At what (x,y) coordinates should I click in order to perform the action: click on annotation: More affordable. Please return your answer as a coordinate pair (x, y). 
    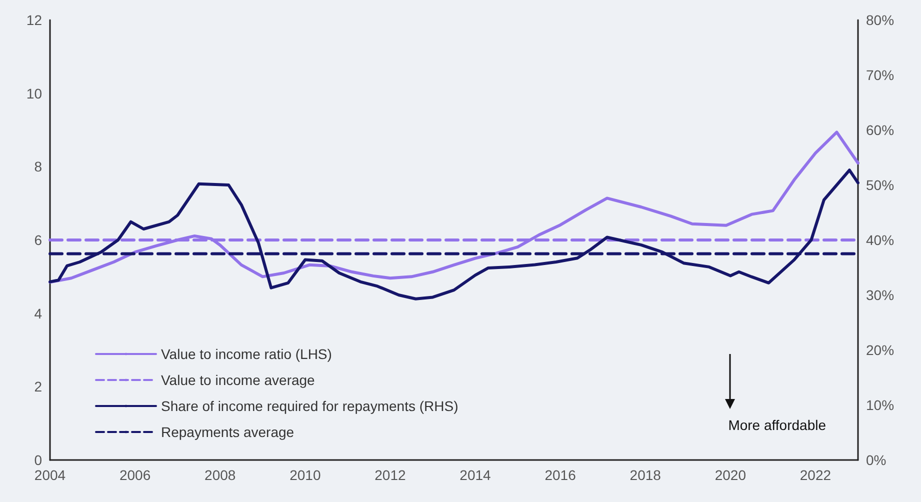
    Looking at the image, I should click on (777, 425).